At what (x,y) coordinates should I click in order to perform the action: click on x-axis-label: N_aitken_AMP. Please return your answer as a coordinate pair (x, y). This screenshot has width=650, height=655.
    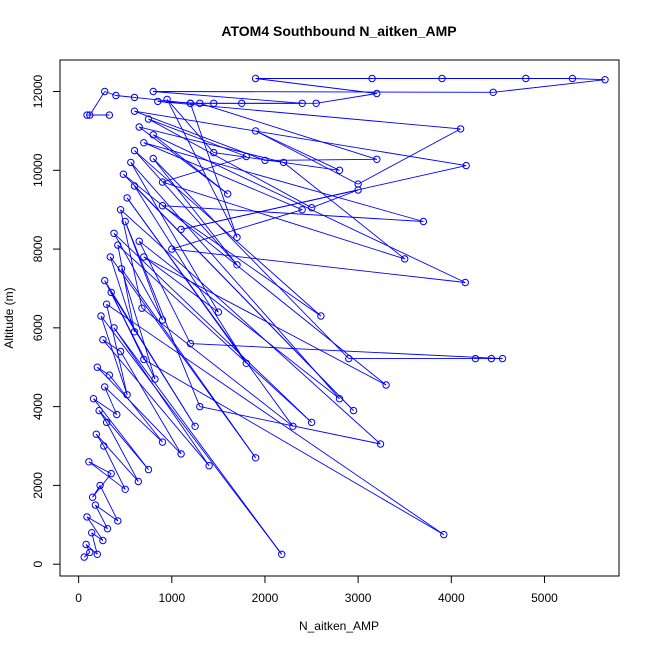
    Looking at the image, I should click on (339, 626).